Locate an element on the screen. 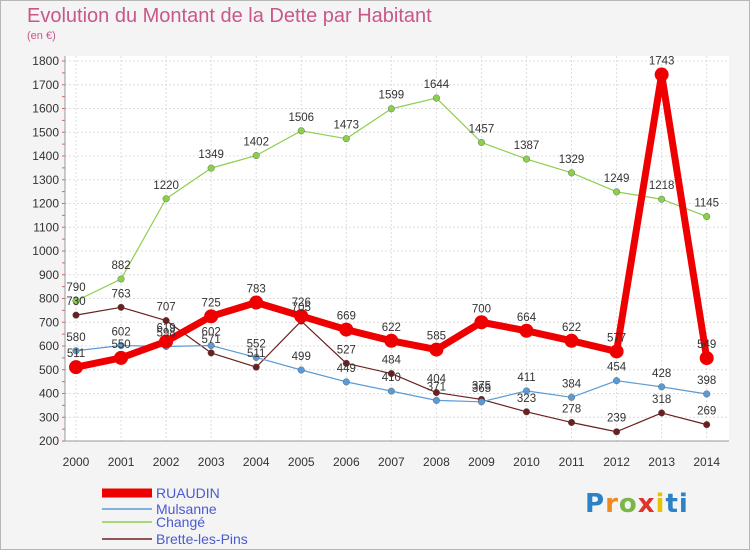  data-label: 1329 is located at coordinates (572, 160).